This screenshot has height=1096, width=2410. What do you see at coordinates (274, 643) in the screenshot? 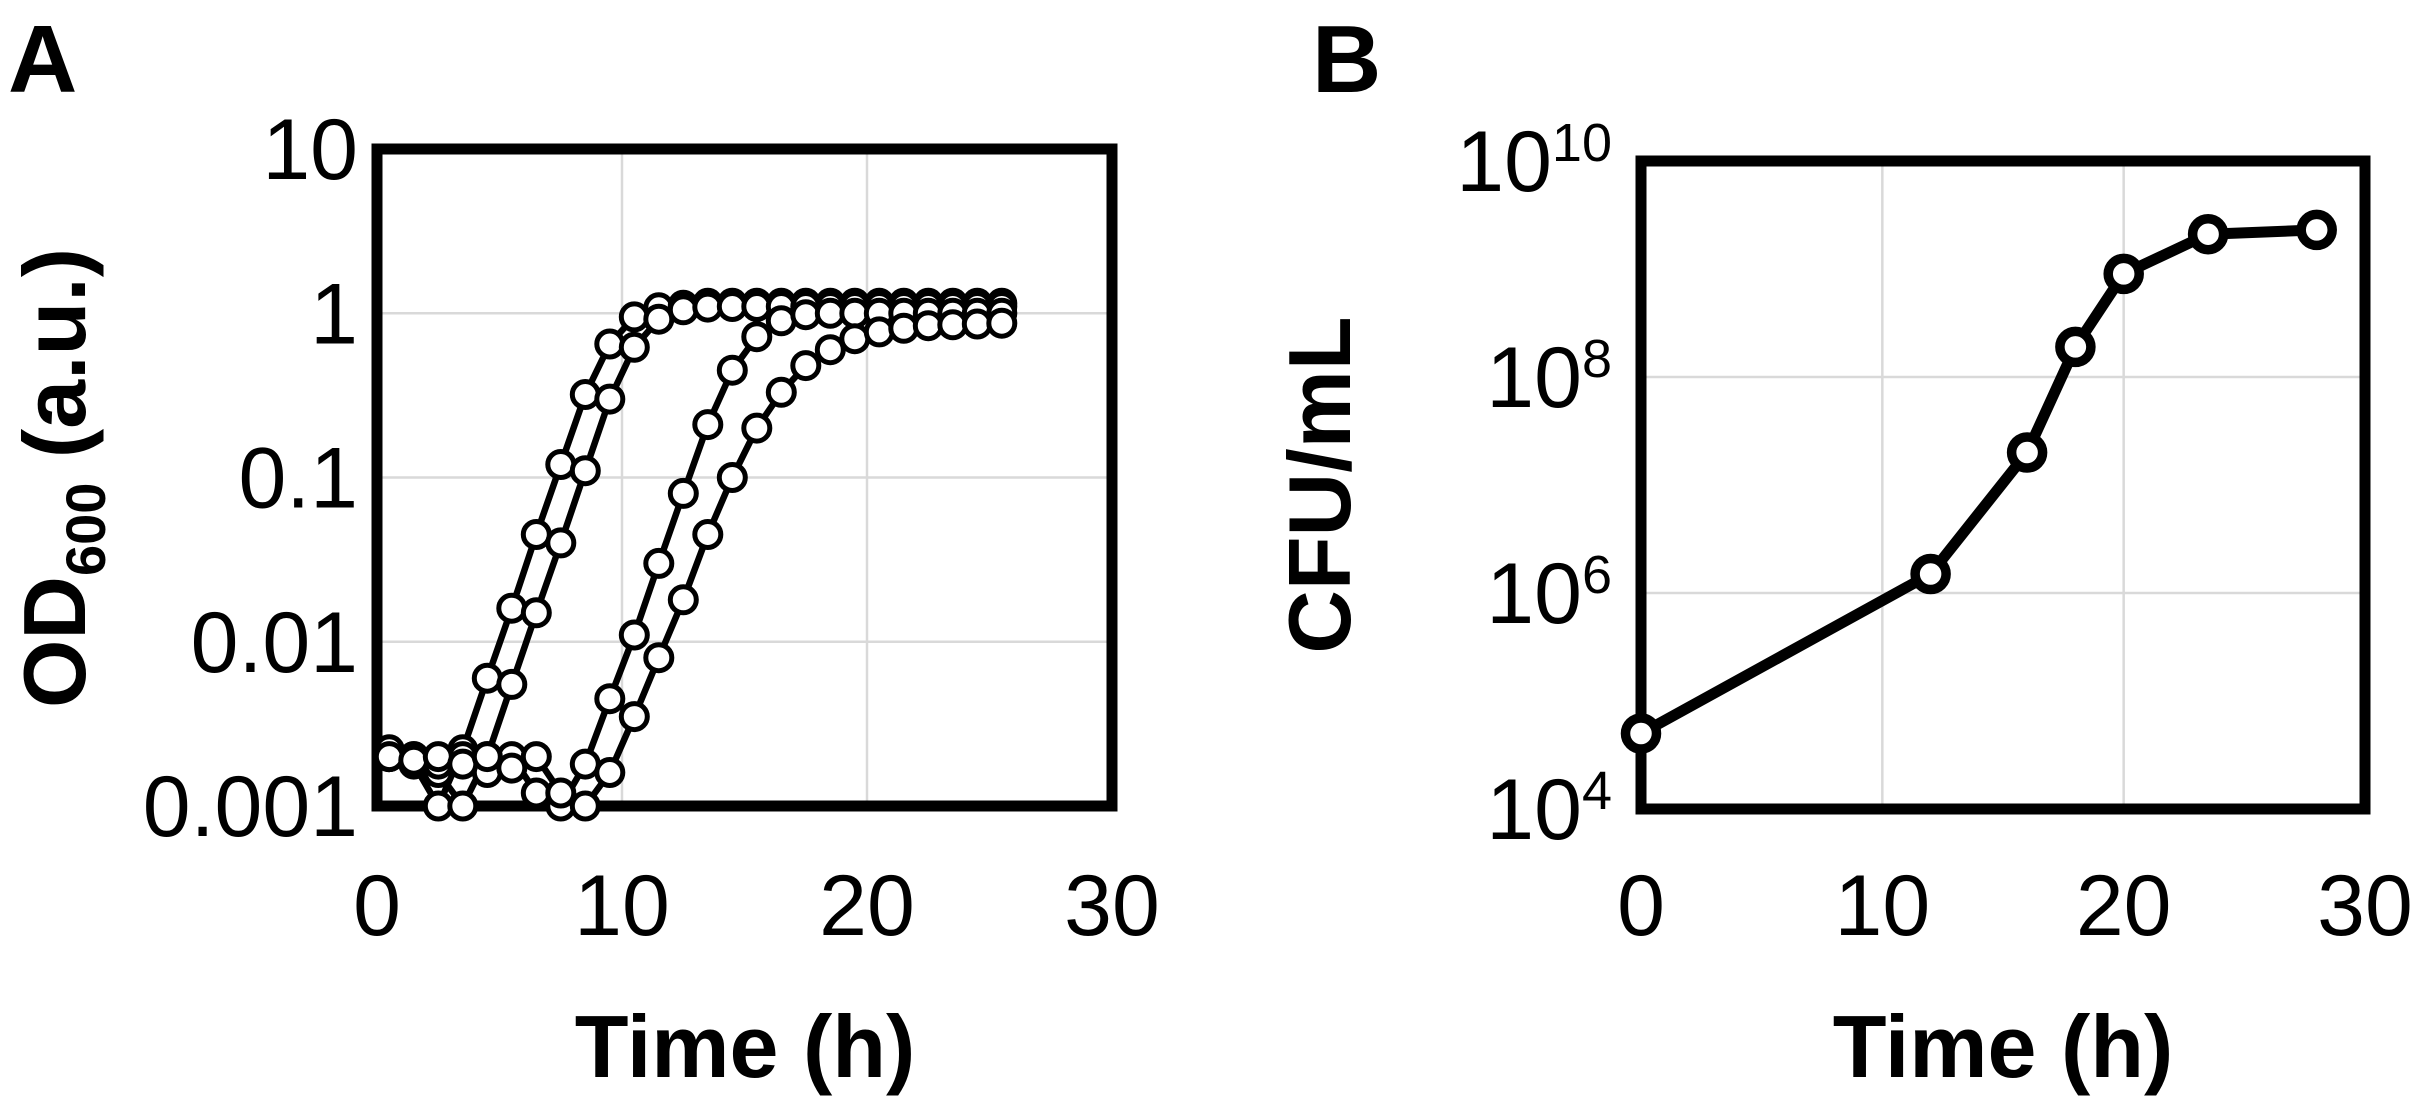
I see `y-tick-label: 0.01` at bounding box center [274, 643].